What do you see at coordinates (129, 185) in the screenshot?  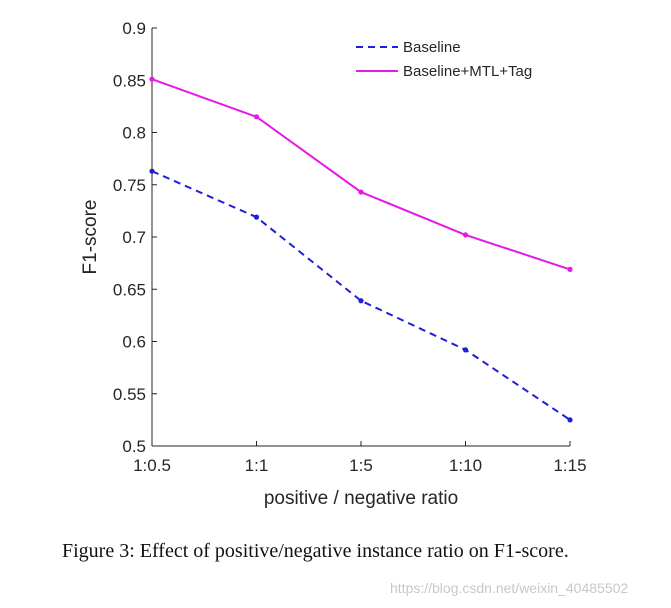 I see `y-tick-label: 0.75` at bounding box center [129, 185].